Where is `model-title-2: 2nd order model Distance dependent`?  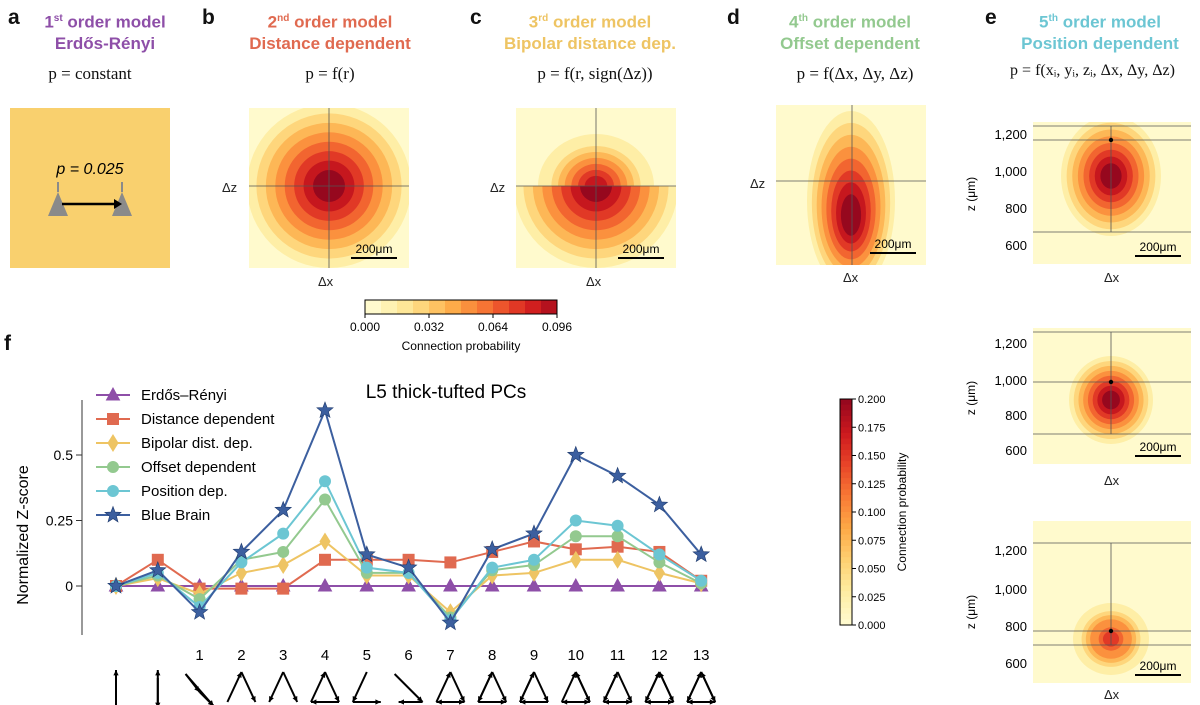
model-title-2: 2nd order model Distance dependent is located at coordinates (330, 32).